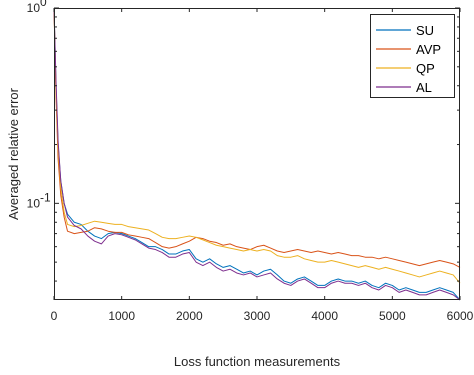 This screenshot has width=474, height=375. What do you see at coordinates (392, 316) in the screenshot?
I see `x-tick-label: 5000` at bounding box center [392, 316].